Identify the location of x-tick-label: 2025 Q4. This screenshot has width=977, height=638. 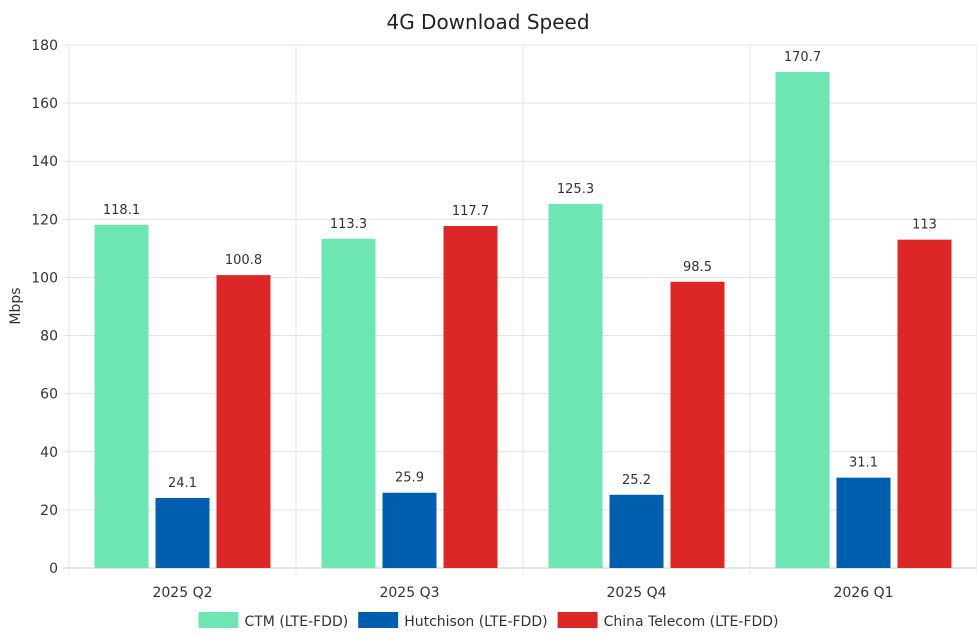
(636, 593).